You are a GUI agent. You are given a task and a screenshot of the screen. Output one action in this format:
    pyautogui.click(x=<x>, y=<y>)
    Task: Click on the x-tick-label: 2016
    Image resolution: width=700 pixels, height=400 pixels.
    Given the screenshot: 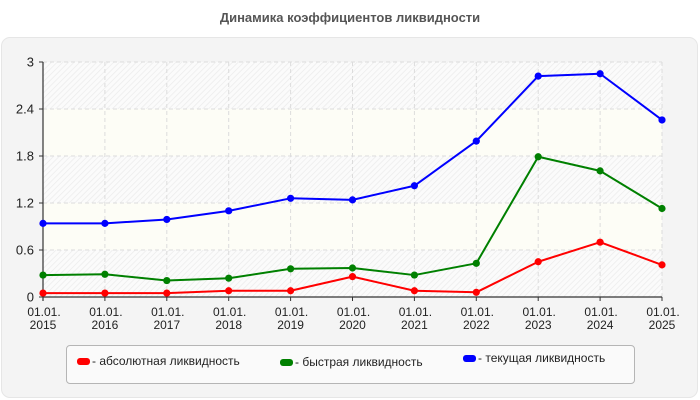 What is the action you would take?
    pyautogui.click(x=105, y=325)
    